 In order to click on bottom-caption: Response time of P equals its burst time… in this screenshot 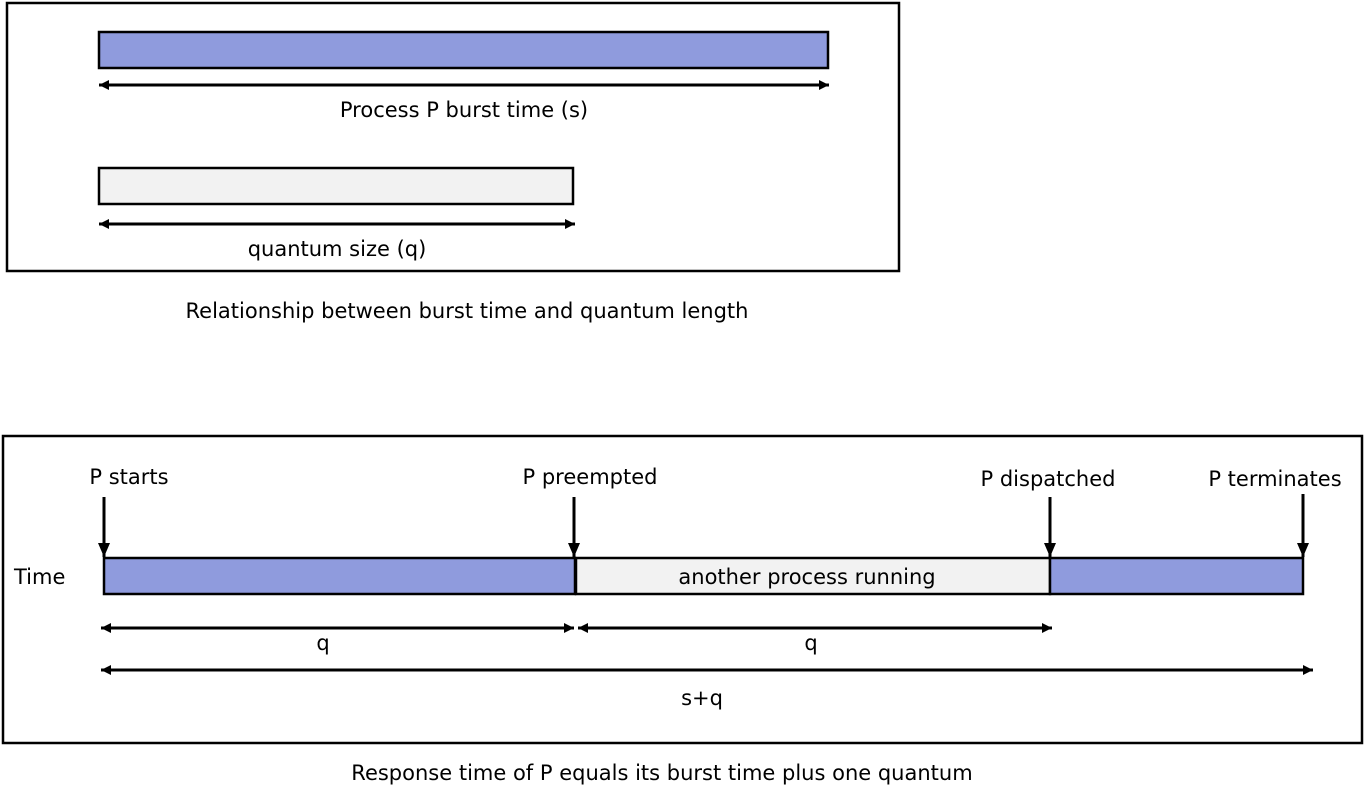, I will do `click(661, 773)`.